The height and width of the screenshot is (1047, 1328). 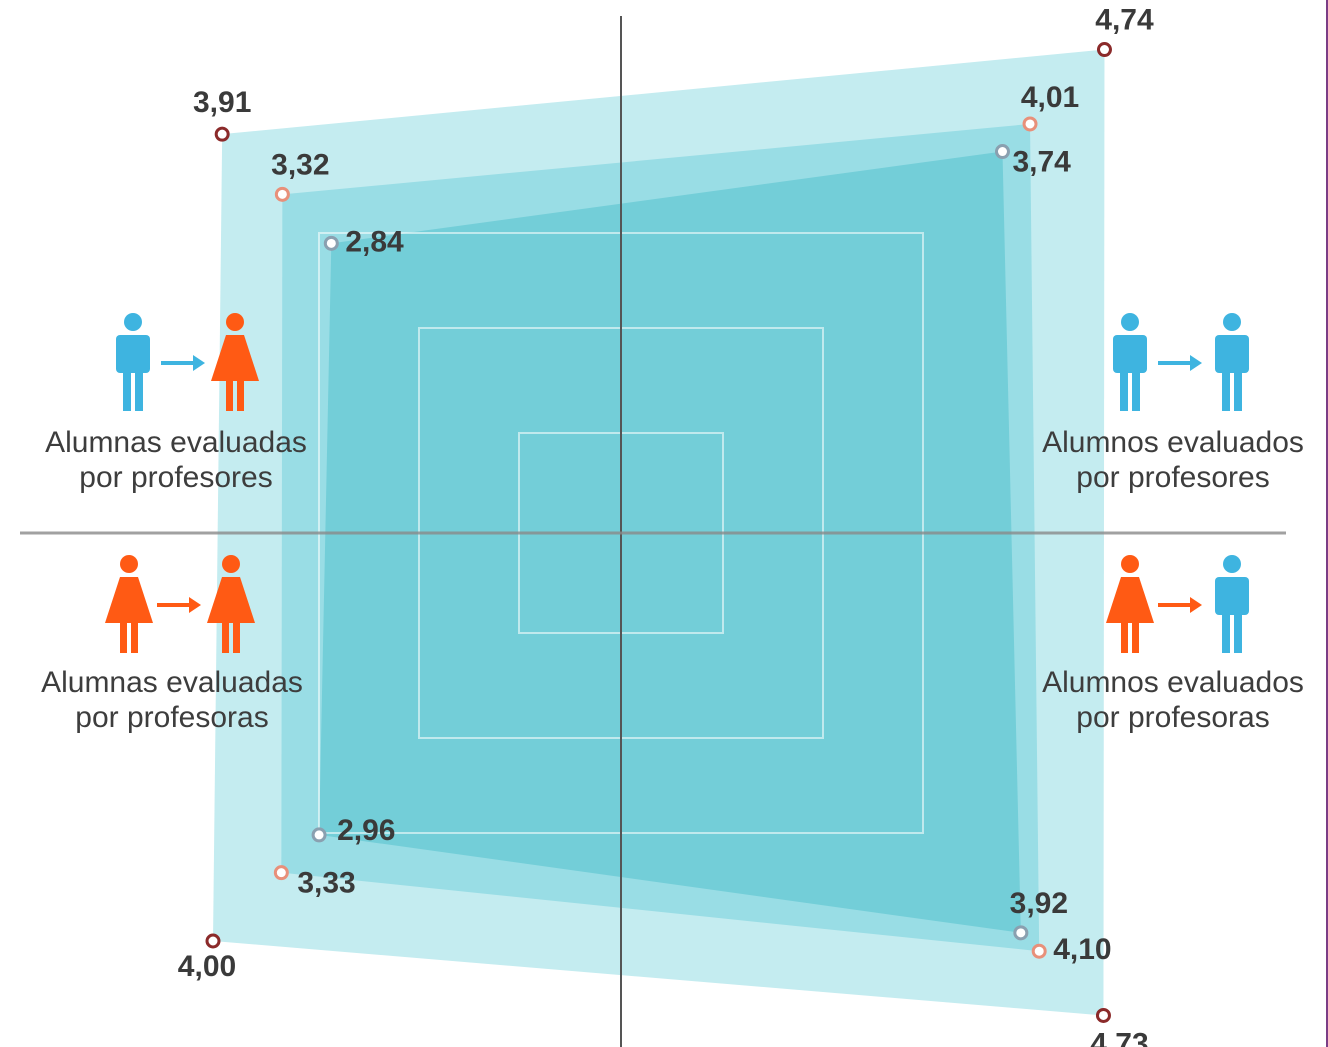 I want to click on data-label: 2,84, so click(x=374, y=241).